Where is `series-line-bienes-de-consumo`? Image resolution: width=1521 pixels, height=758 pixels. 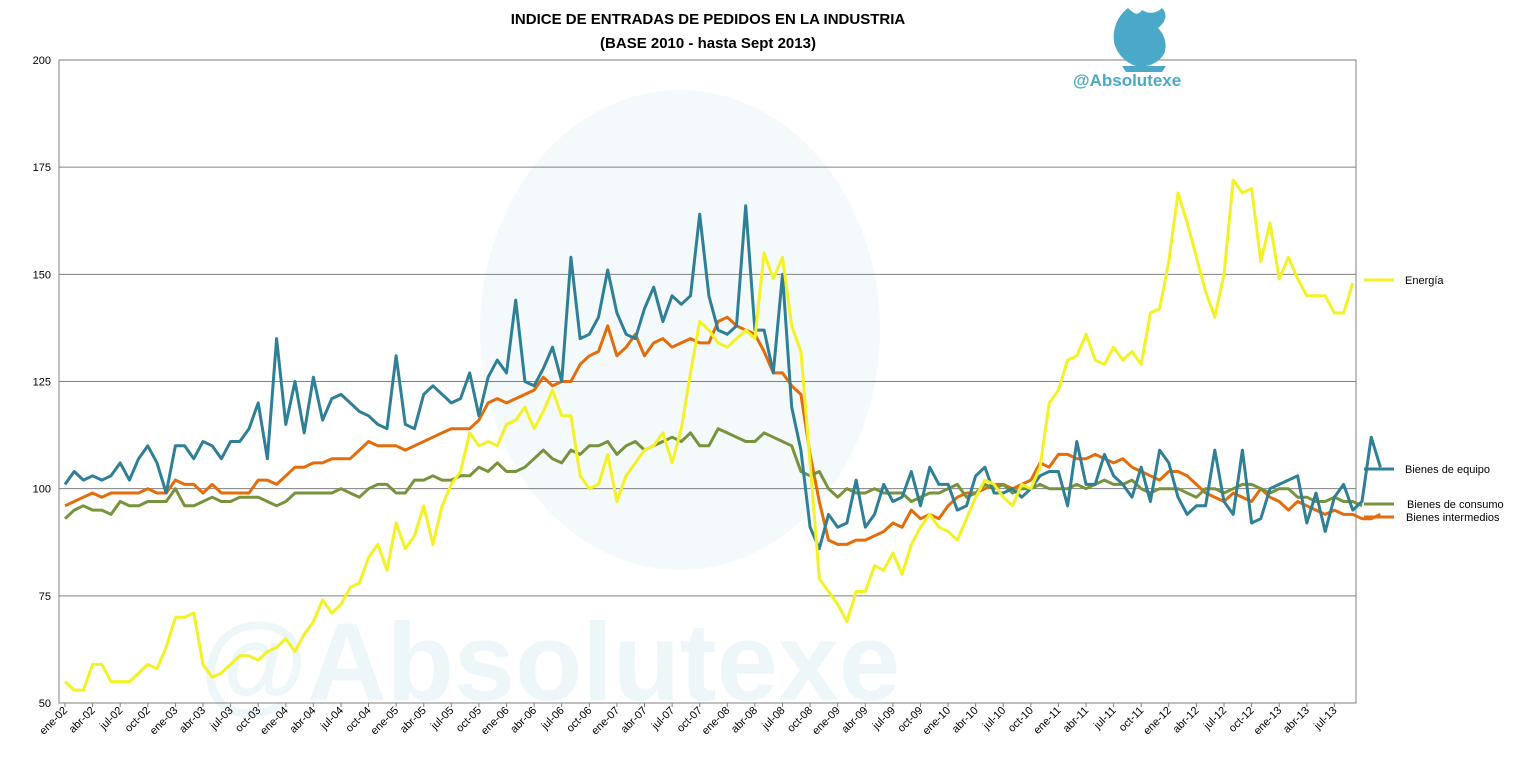 series-line-bienes-de-consumo is located at coordinates (713, 473).